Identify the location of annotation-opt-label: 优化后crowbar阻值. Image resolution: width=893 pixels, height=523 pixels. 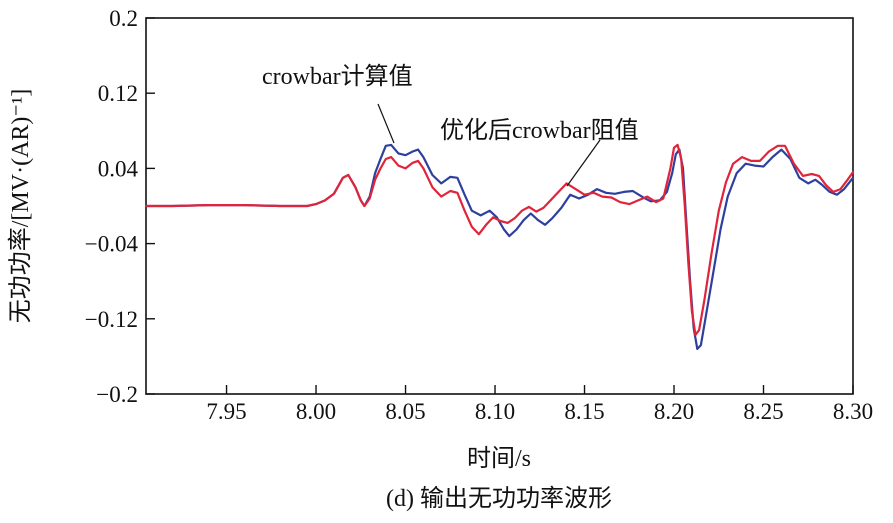
(539, 130).